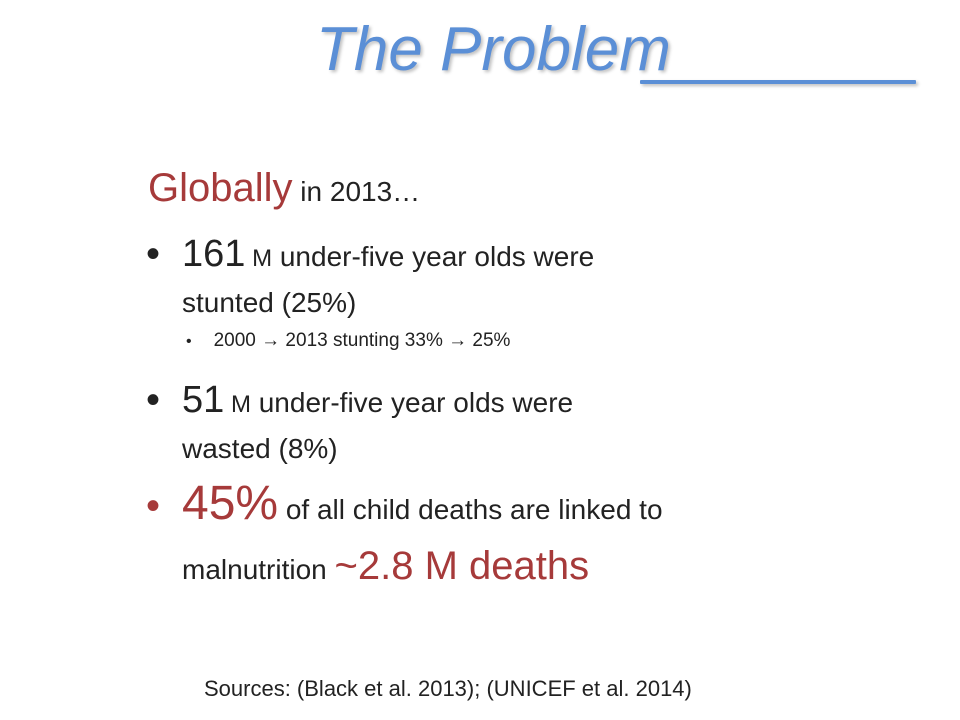 The height and width of the screenshot is (720, 960). What do you see at coordinates (203, 400) in the screenshot?
I see `wasted-number: 51` at bounding box center [203, 400].